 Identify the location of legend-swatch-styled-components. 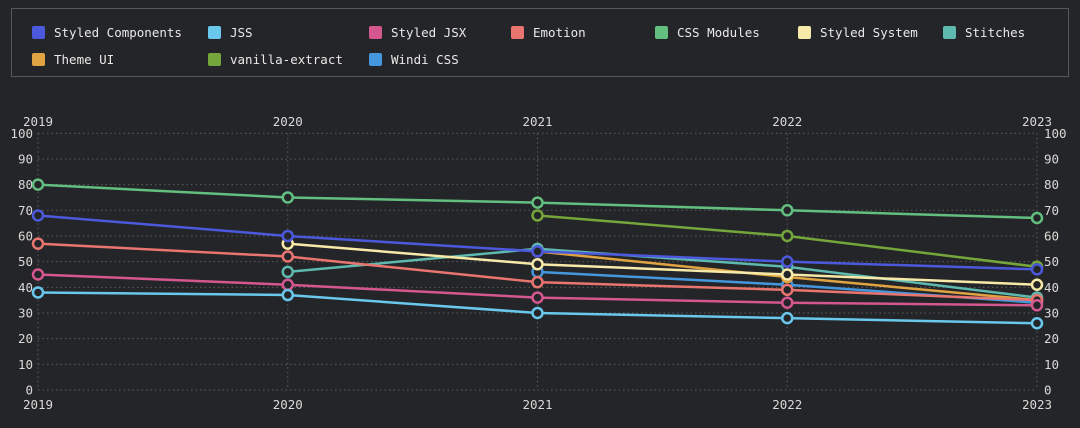
(38, 32).